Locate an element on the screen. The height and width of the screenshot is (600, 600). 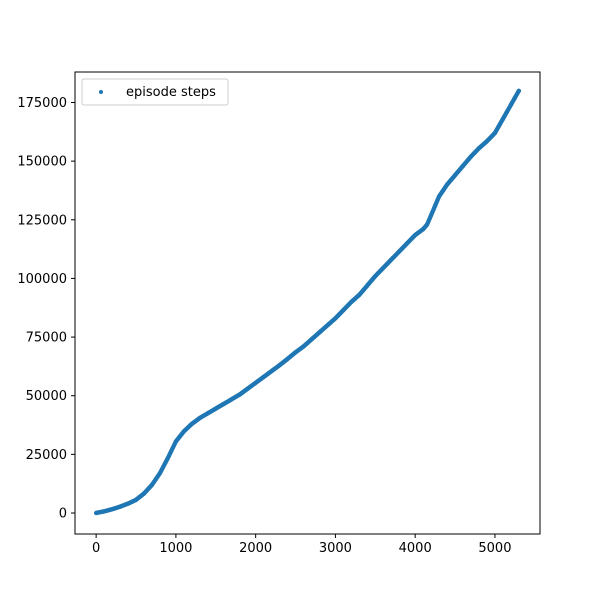
y-tick-label: 150000 is located at coordinates (42, 162).